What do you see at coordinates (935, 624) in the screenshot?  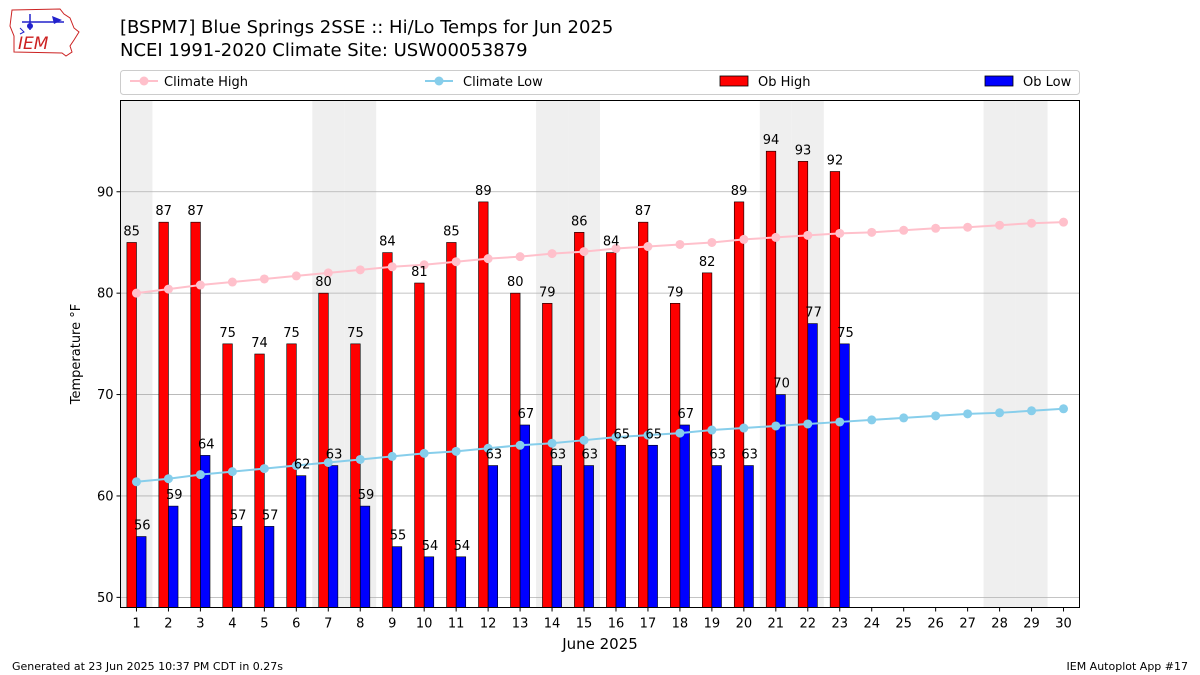 I see `x-tick-label-26: 26` at bounding box center [935, 624].